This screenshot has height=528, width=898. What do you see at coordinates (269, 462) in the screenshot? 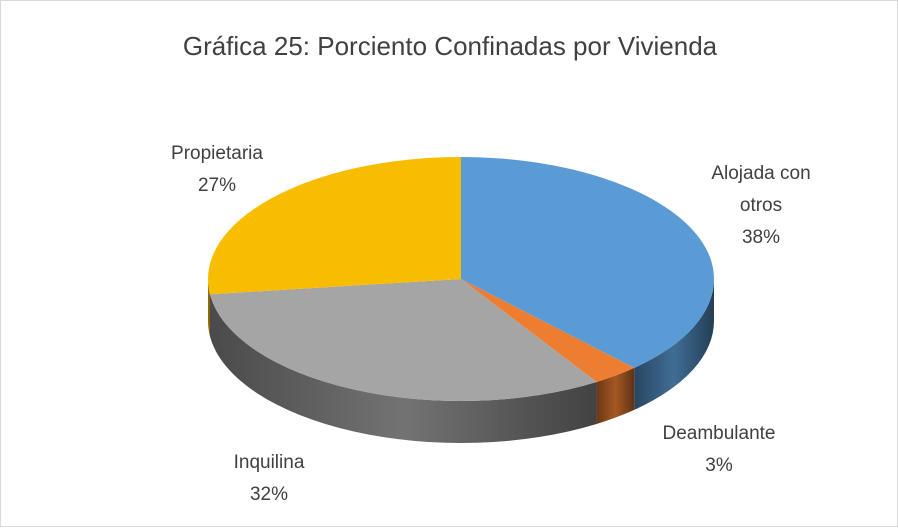
I see `category-label: Inquilina` at bounding box center [269, 462].